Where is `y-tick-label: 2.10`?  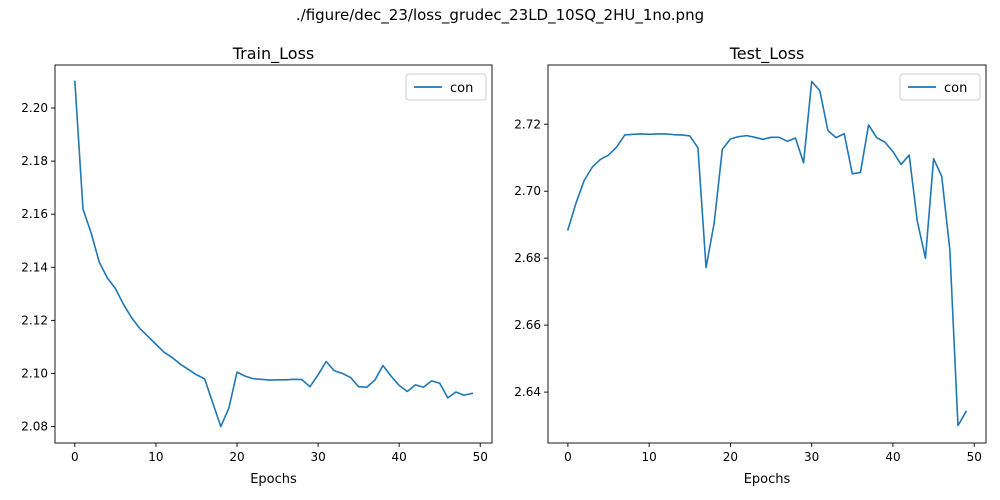
y-tick-label: 2.10 is located at coordinates (34, 373).